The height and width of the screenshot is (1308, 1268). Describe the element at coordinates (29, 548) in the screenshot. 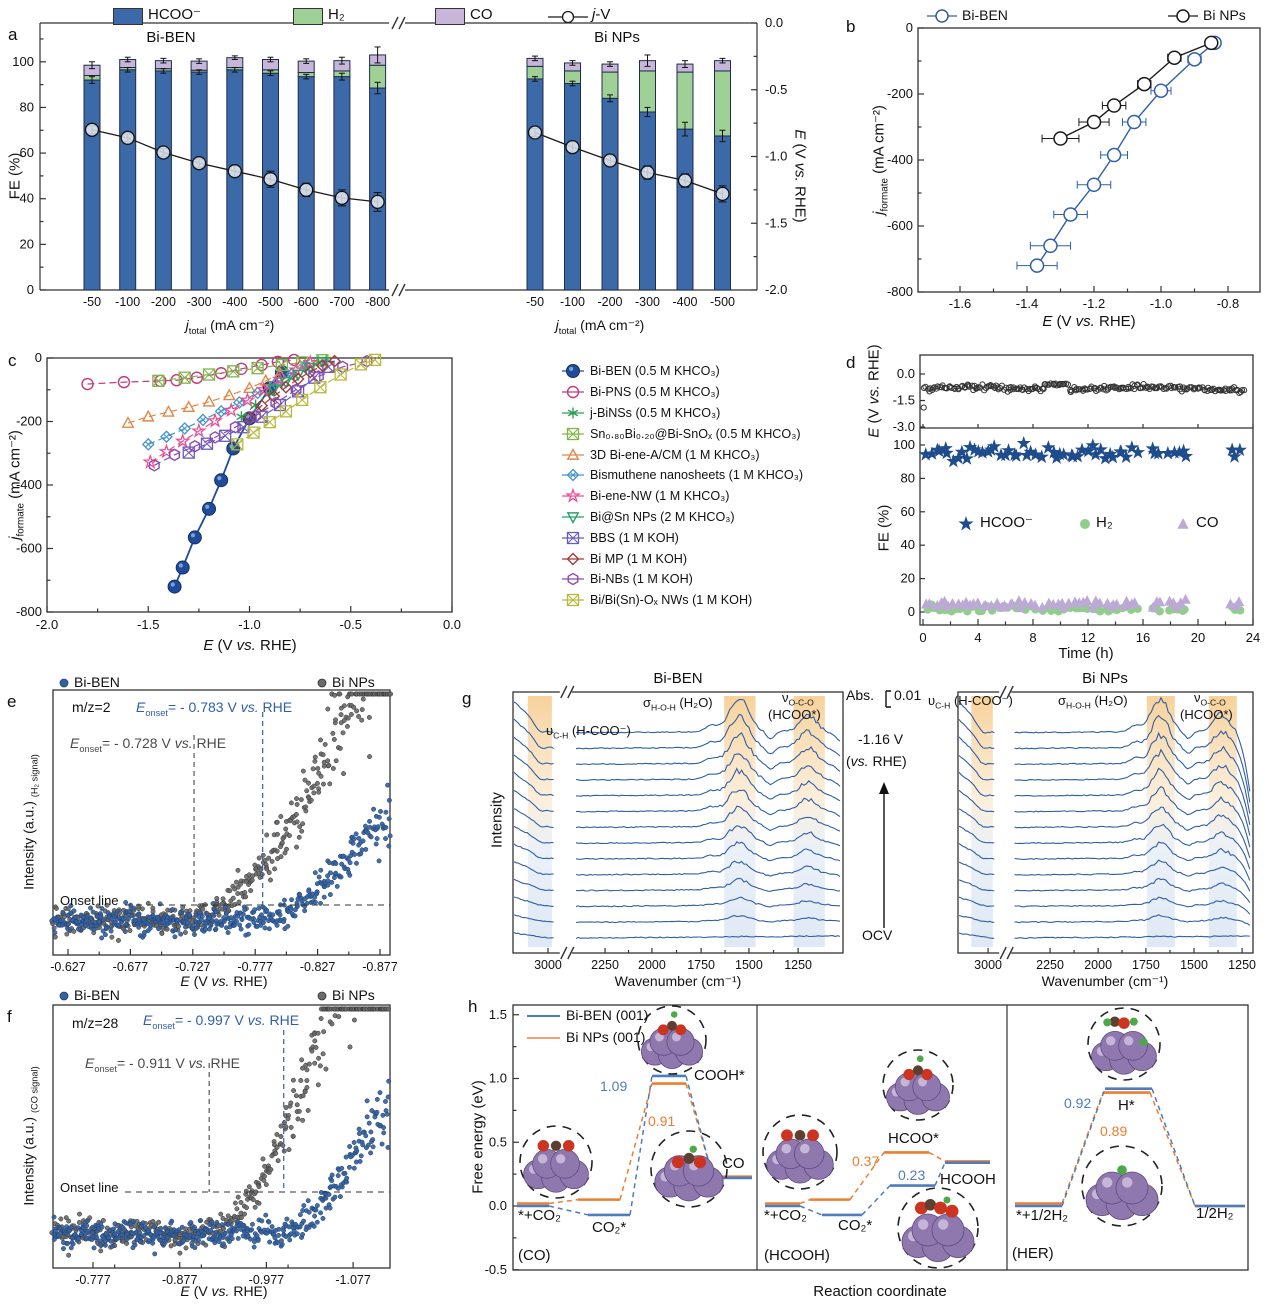

I see `svg-text: -600` at that location.